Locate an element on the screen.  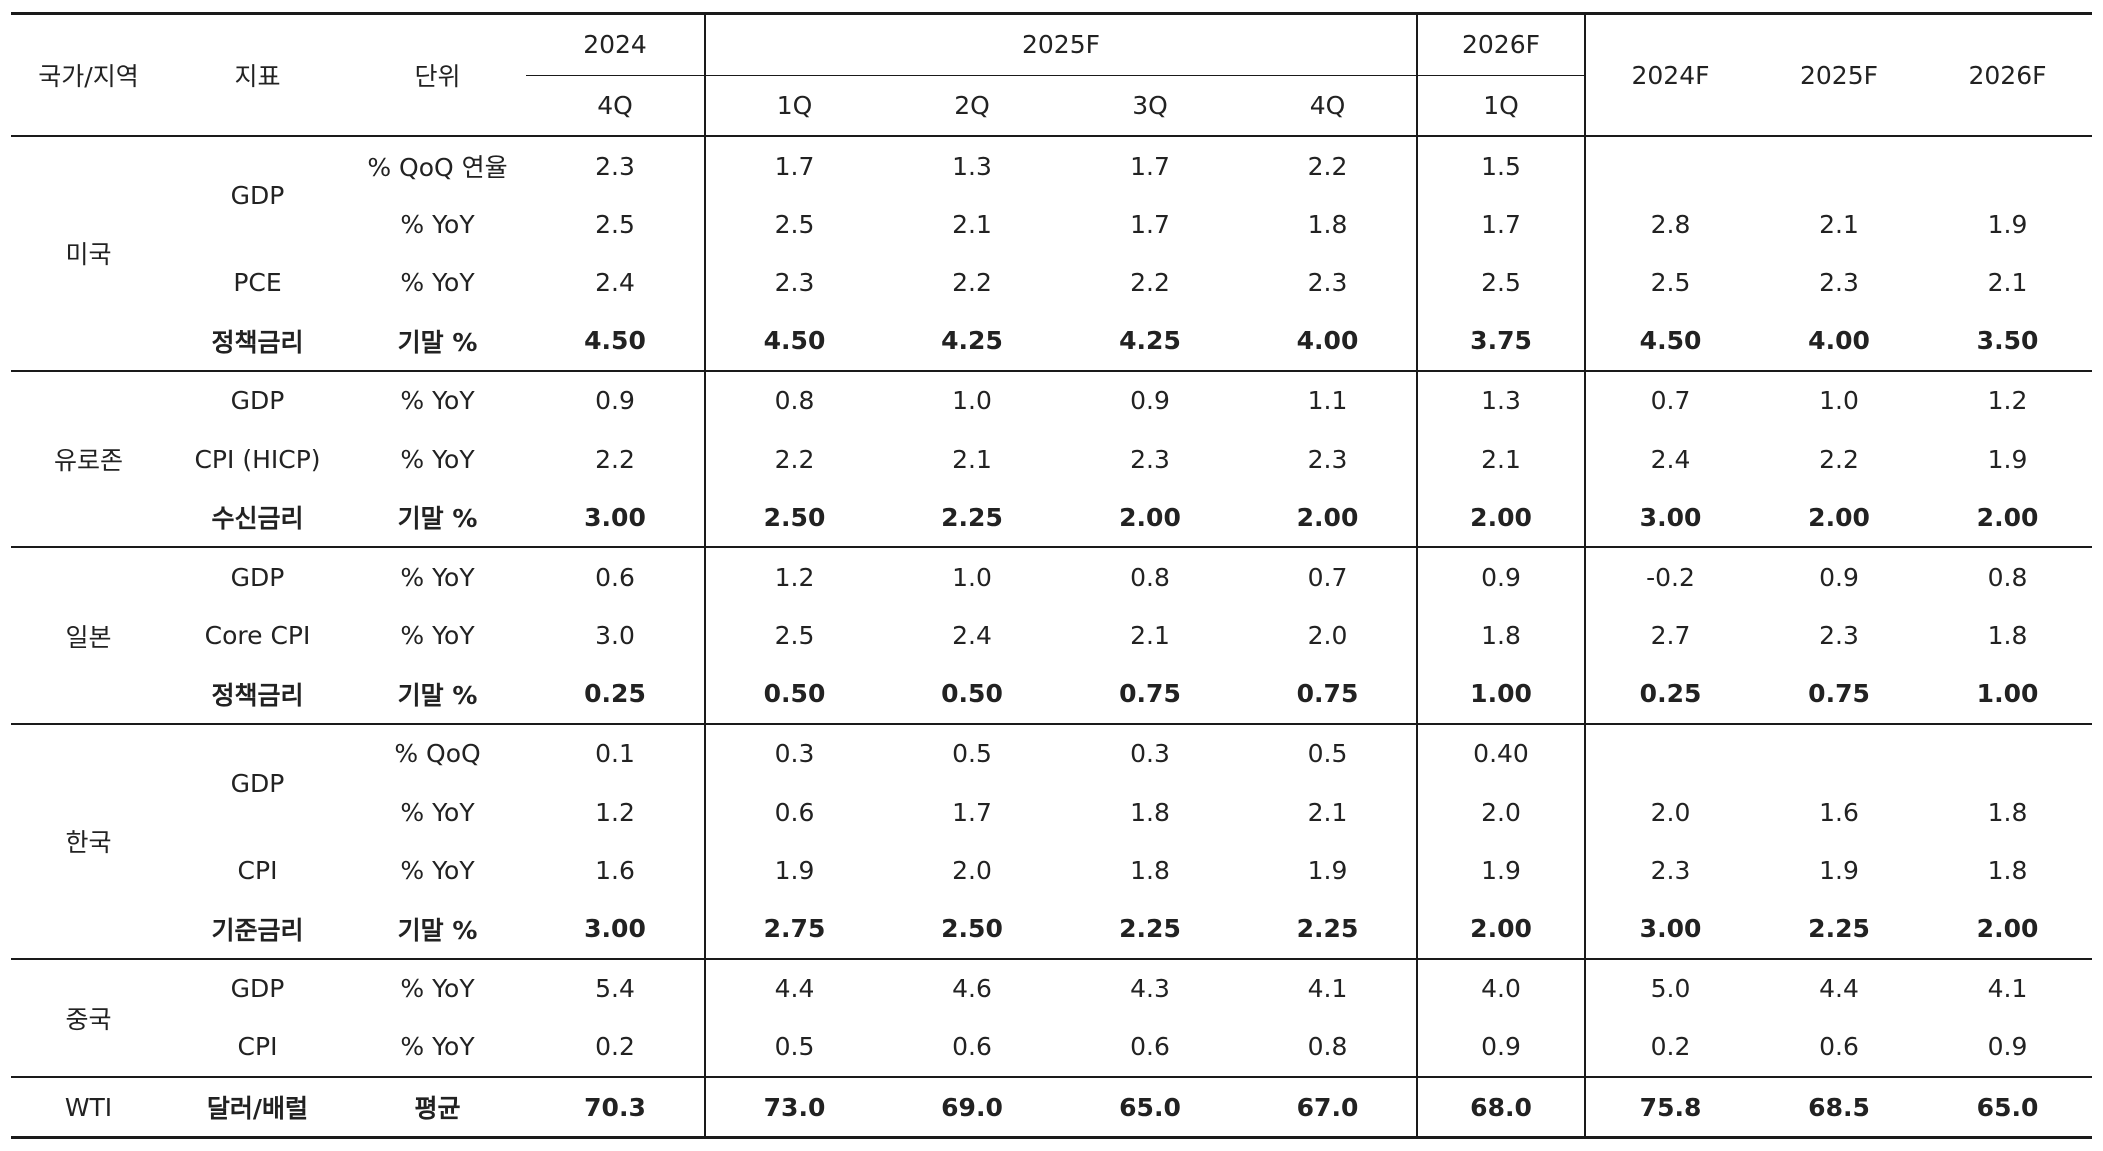
value-cell: 3.00 is located at coordinates (615, 517).